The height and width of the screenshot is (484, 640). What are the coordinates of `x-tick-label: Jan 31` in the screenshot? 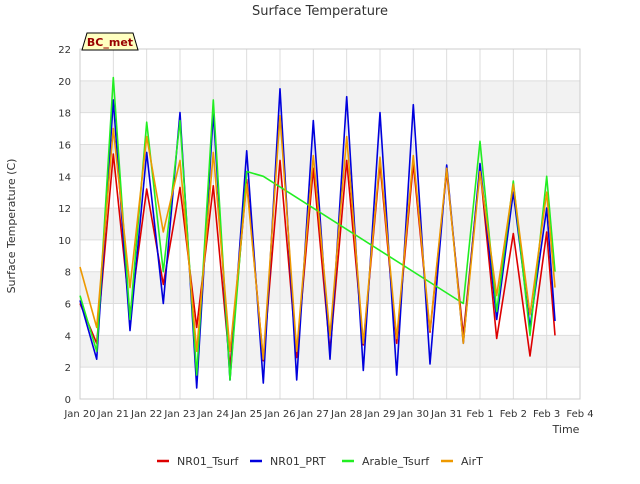 It's located at (446, 414).